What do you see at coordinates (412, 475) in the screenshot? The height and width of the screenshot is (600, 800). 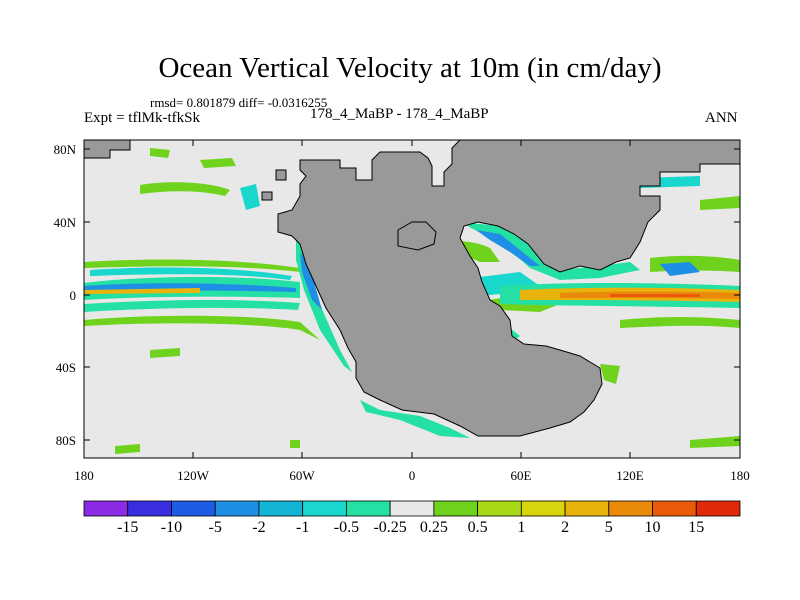 I see `x-tick-label: 0` at bounding box center [412, 475].